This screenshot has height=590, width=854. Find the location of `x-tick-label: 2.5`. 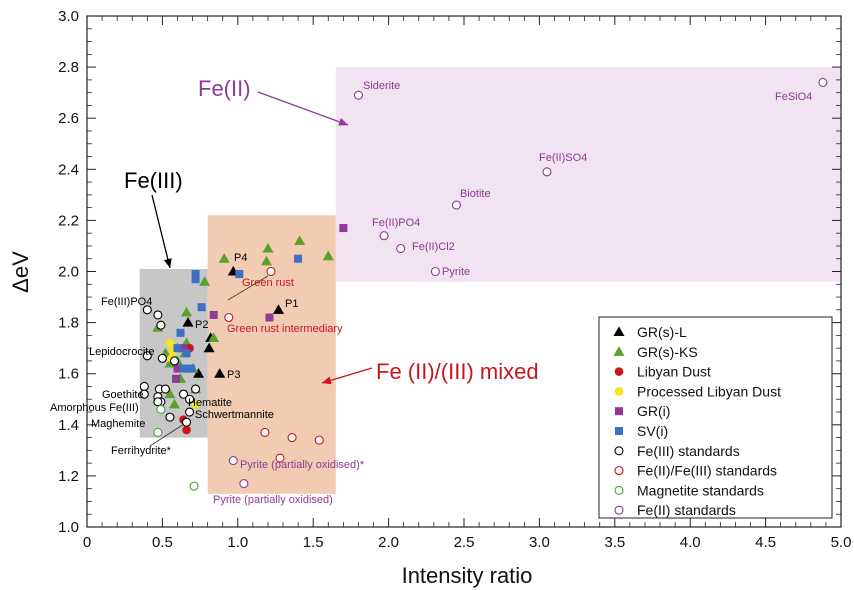

x-tick-label: 2.5 is located at coordinates (464, 542).